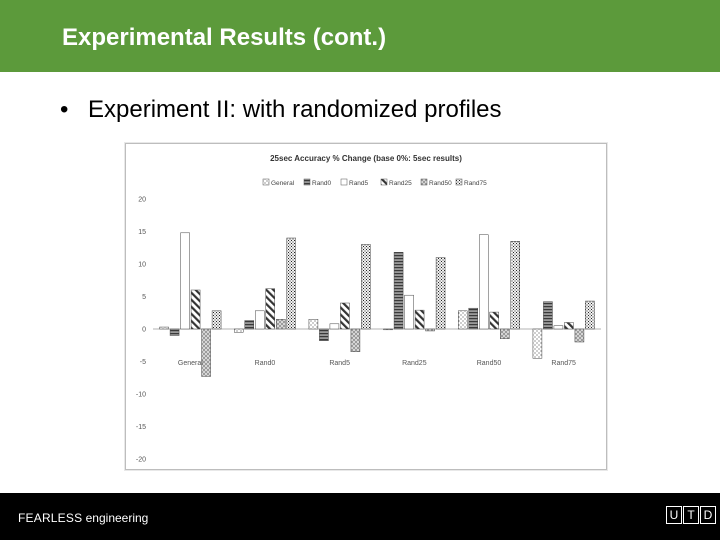 Image resolution: width=720 pixels, height=540 pixels. I want to click on legend-label: Rand75, so click(475, 183).